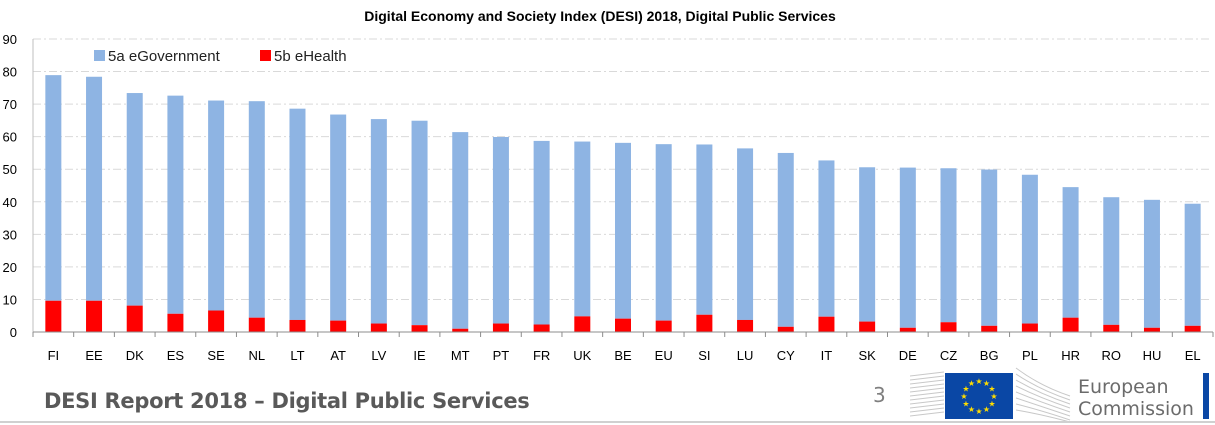 The height and width of the screenshot is (425, 1215). What do you see at coordinates (99, 55) in the screenshot?
I see `legend-swatch-egovernment` at bounding box center [99, 55].